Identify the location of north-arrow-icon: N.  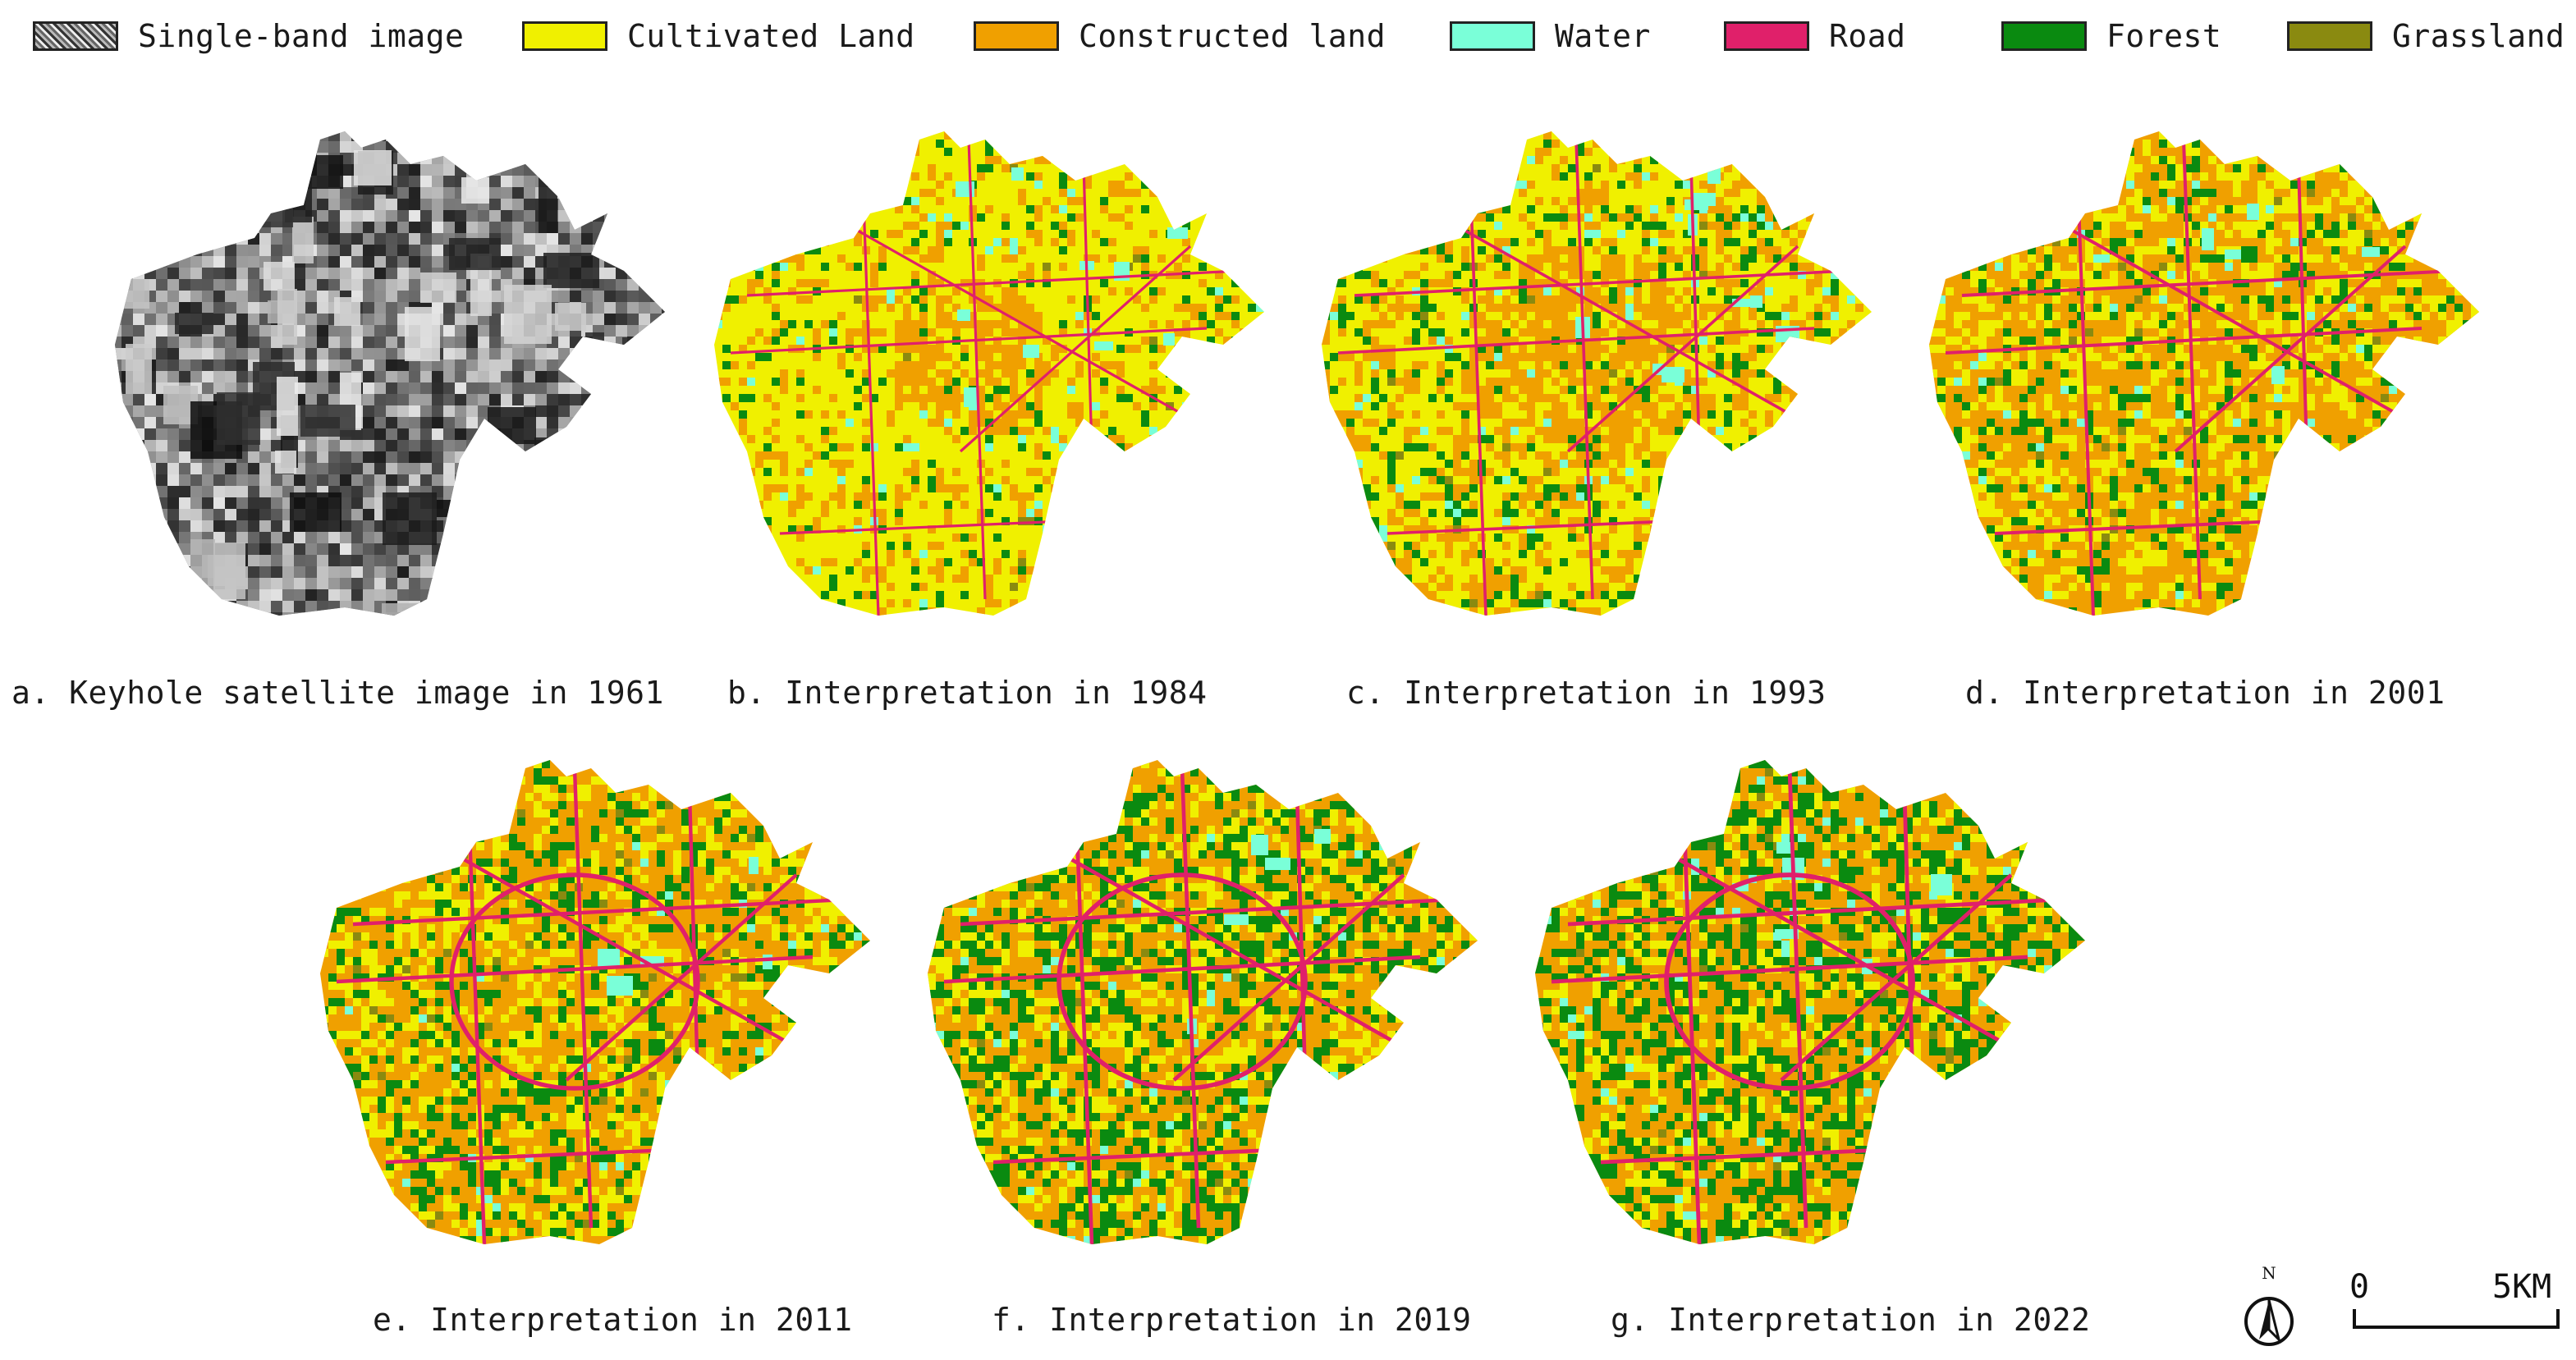
(2269, 1308).